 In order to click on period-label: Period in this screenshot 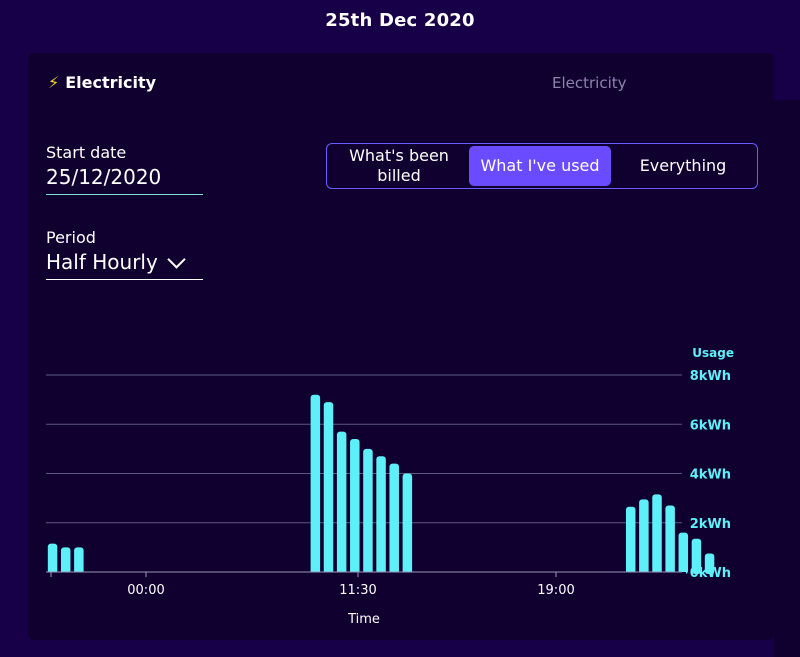, I will do `click(71, 237)`.